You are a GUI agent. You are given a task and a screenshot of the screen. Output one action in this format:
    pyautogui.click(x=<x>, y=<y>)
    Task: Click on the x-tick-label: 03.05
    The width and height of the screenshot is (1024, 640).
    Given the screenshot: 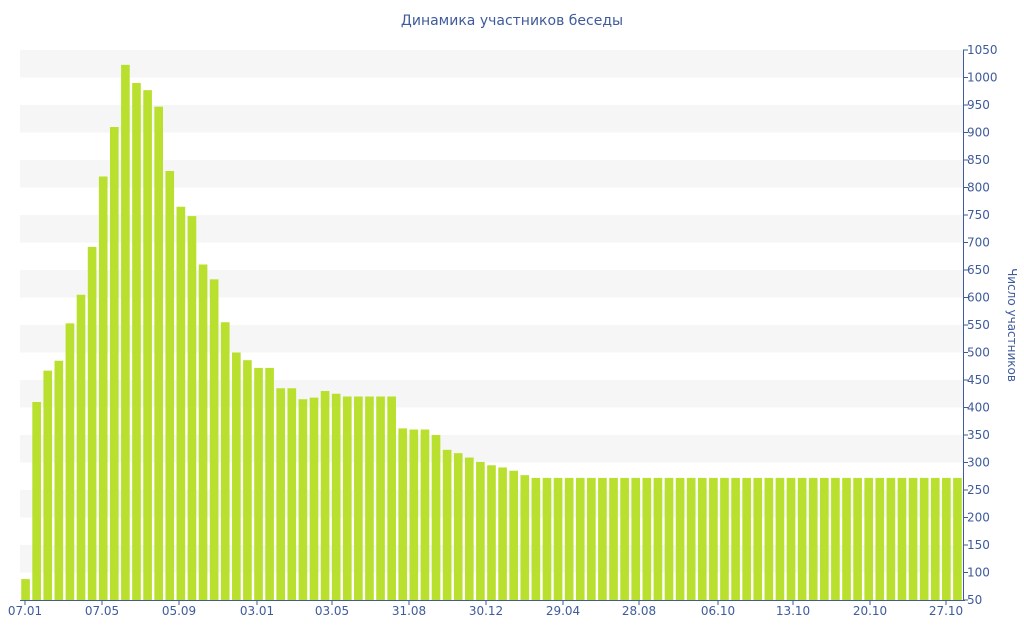 What is the action you would take?
    pyautogui.click(x=332, y=611)
    